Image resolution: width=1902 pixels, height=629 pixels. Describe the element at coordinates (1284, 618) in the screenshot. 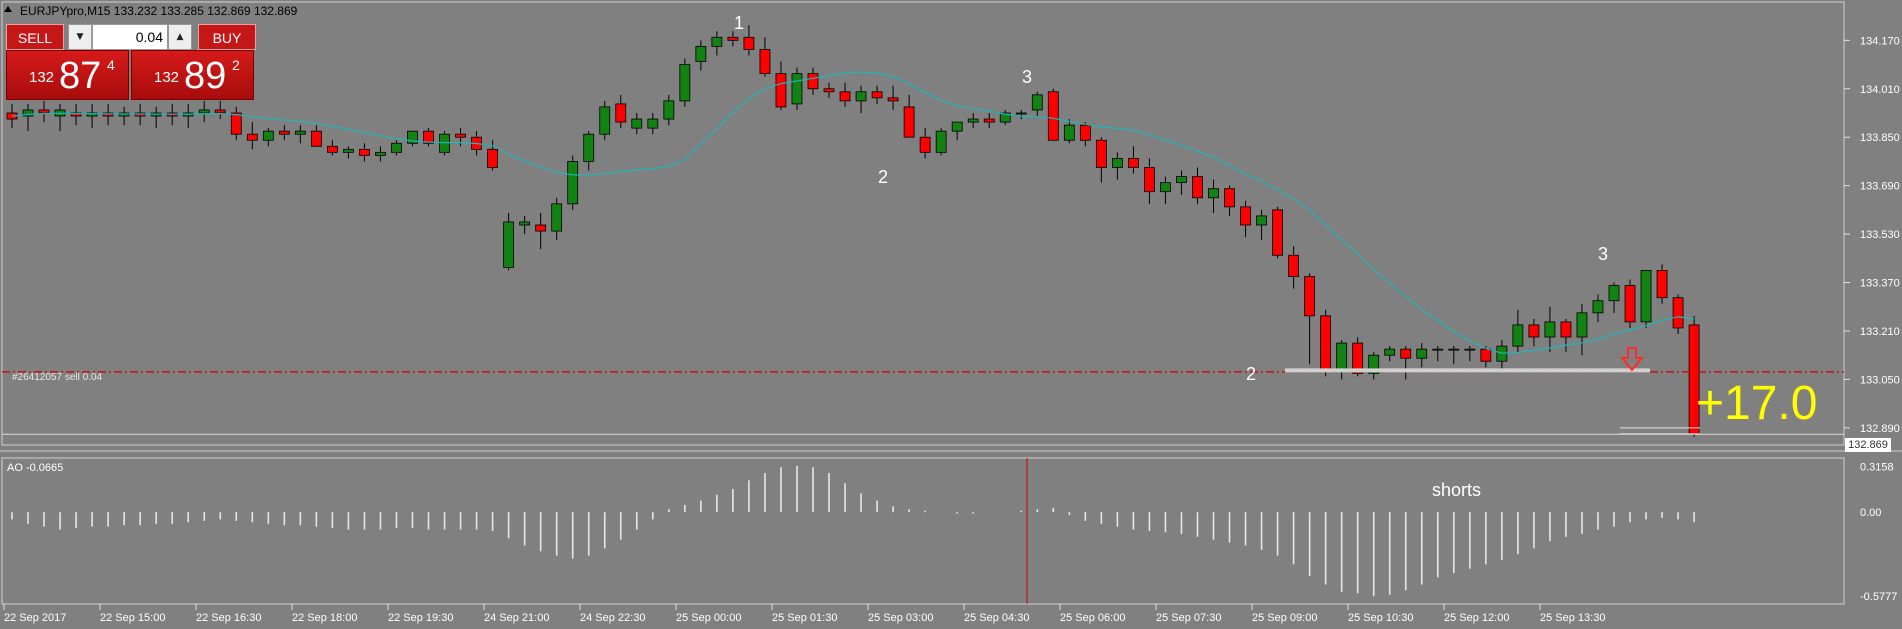

I see `x-tick-label: 25 Sep 09:00` at that location.